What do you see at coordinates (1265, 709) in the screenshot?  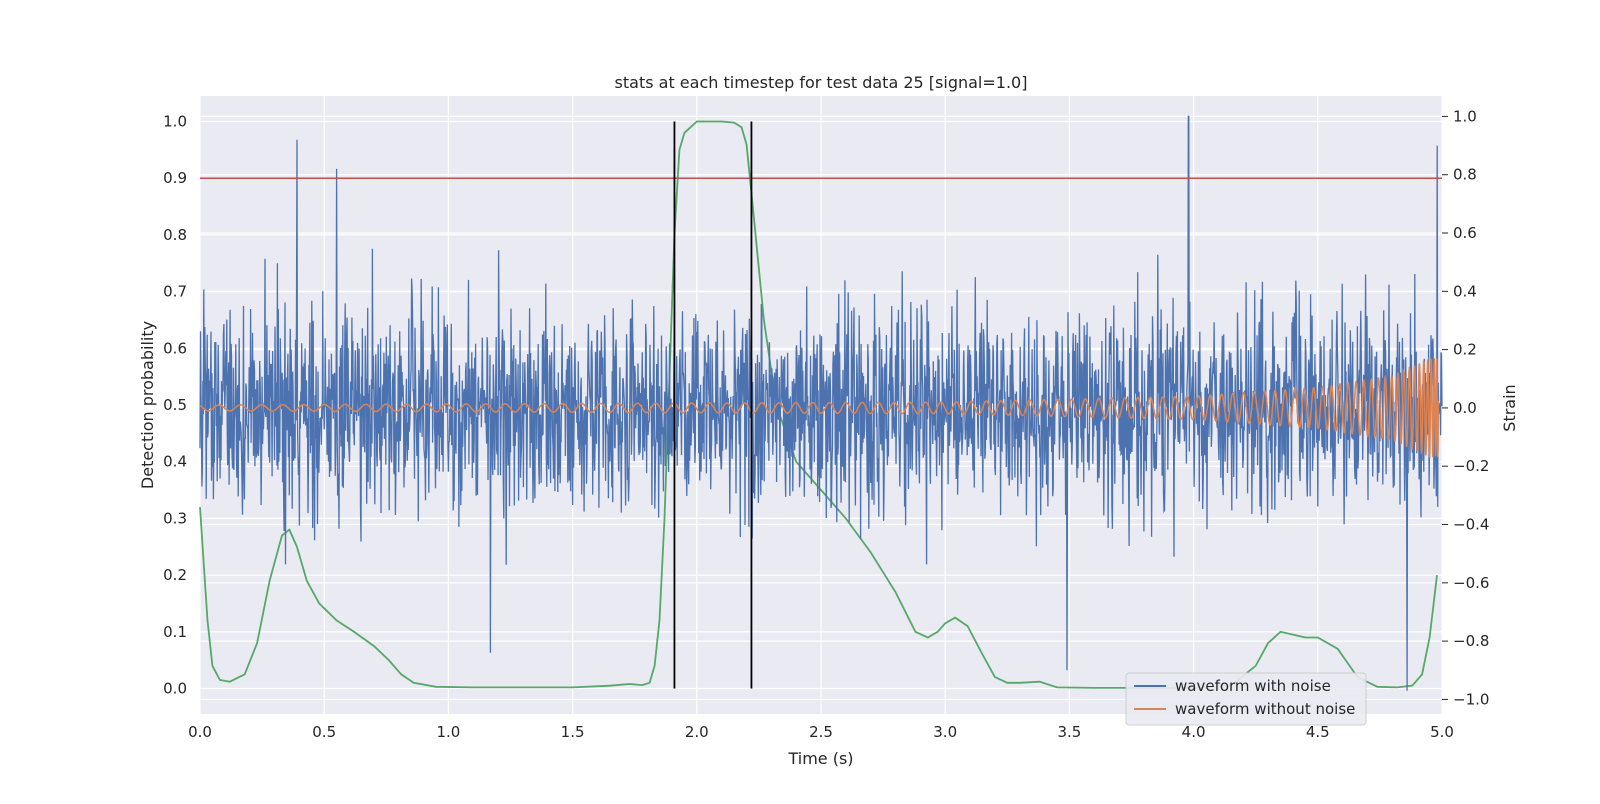 I see `legend-label-clean: waveform without noise` at bounding box center [1265, 709].